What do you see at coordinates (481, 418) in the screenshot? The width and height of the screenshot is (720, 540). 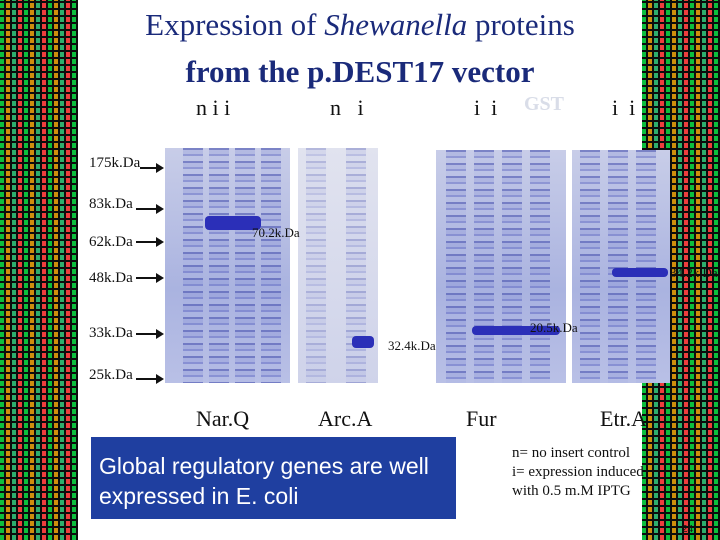 I see `protein-label-fur: Fur` at bounding box center [481, 418].